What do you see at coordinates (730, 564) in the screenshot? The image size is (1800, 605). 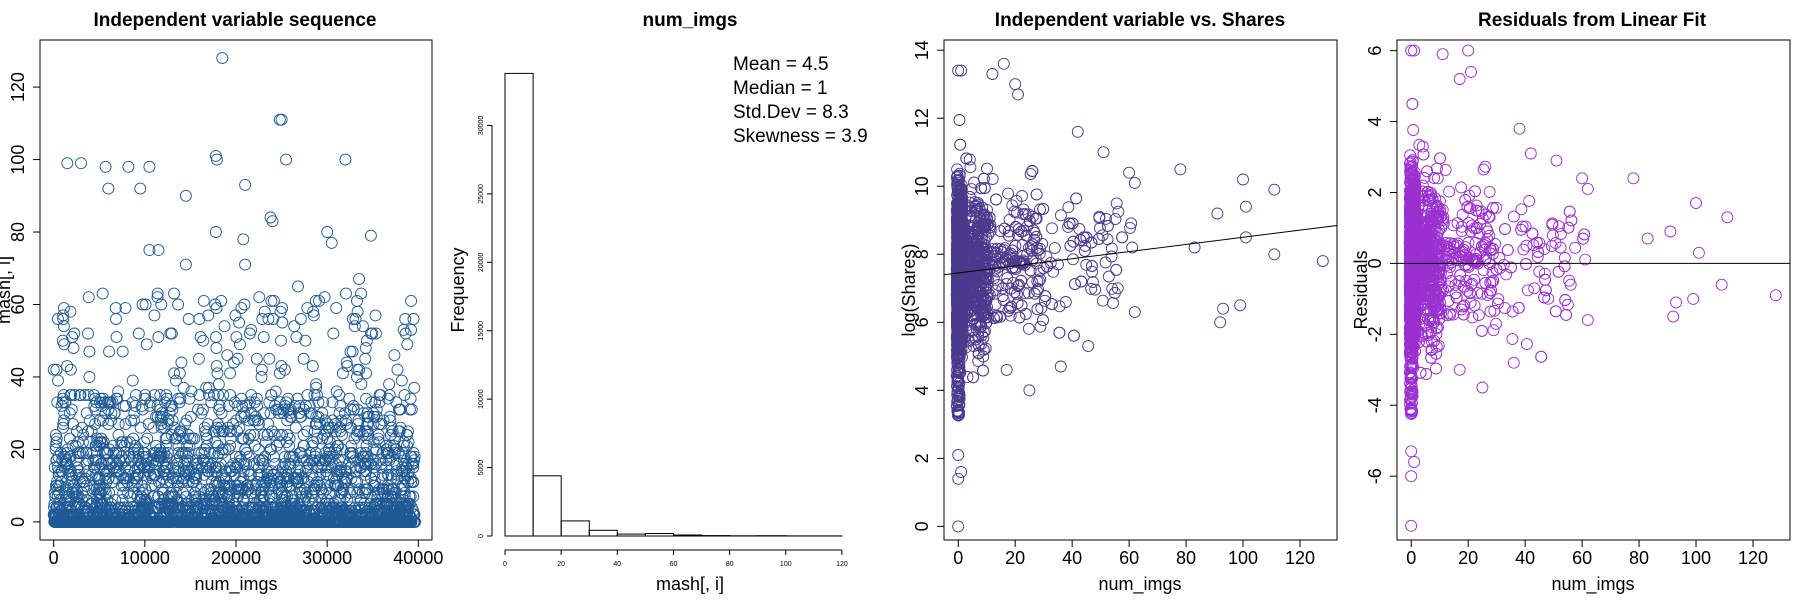 I see `x-tick-label: 80` at bounding box center [730, 564].